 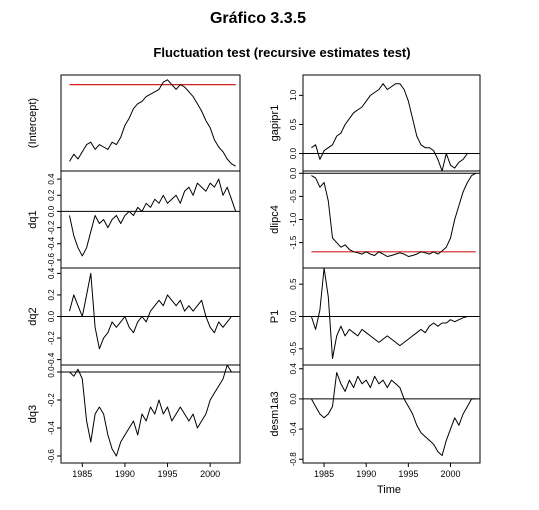 I want to click on x-tick-label-dq3: 2000, so click(x=210, y=474).